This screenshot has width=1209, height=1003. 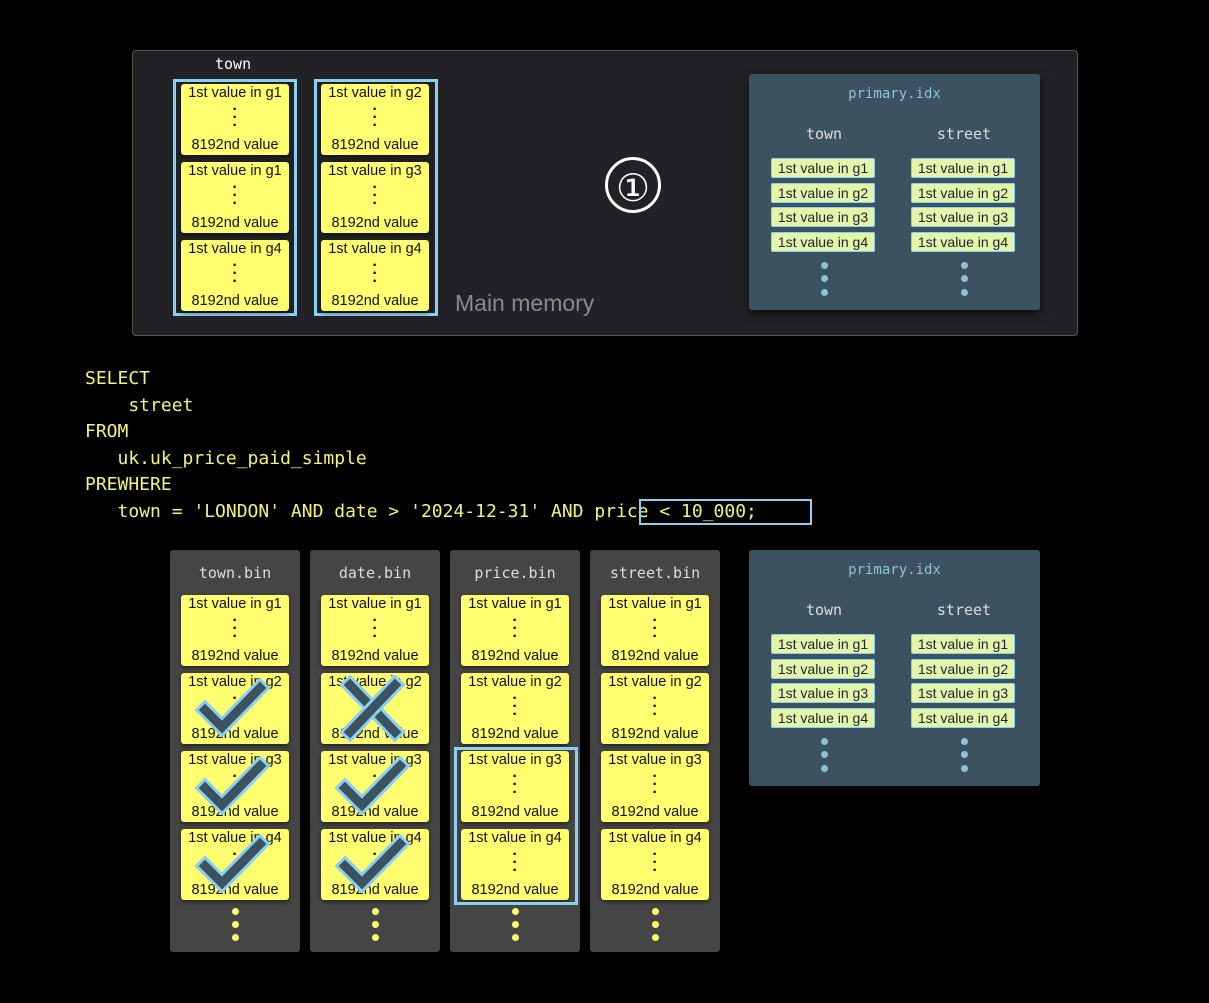 I want to click on step-1-marker: ①, so click(x=633, y=185).